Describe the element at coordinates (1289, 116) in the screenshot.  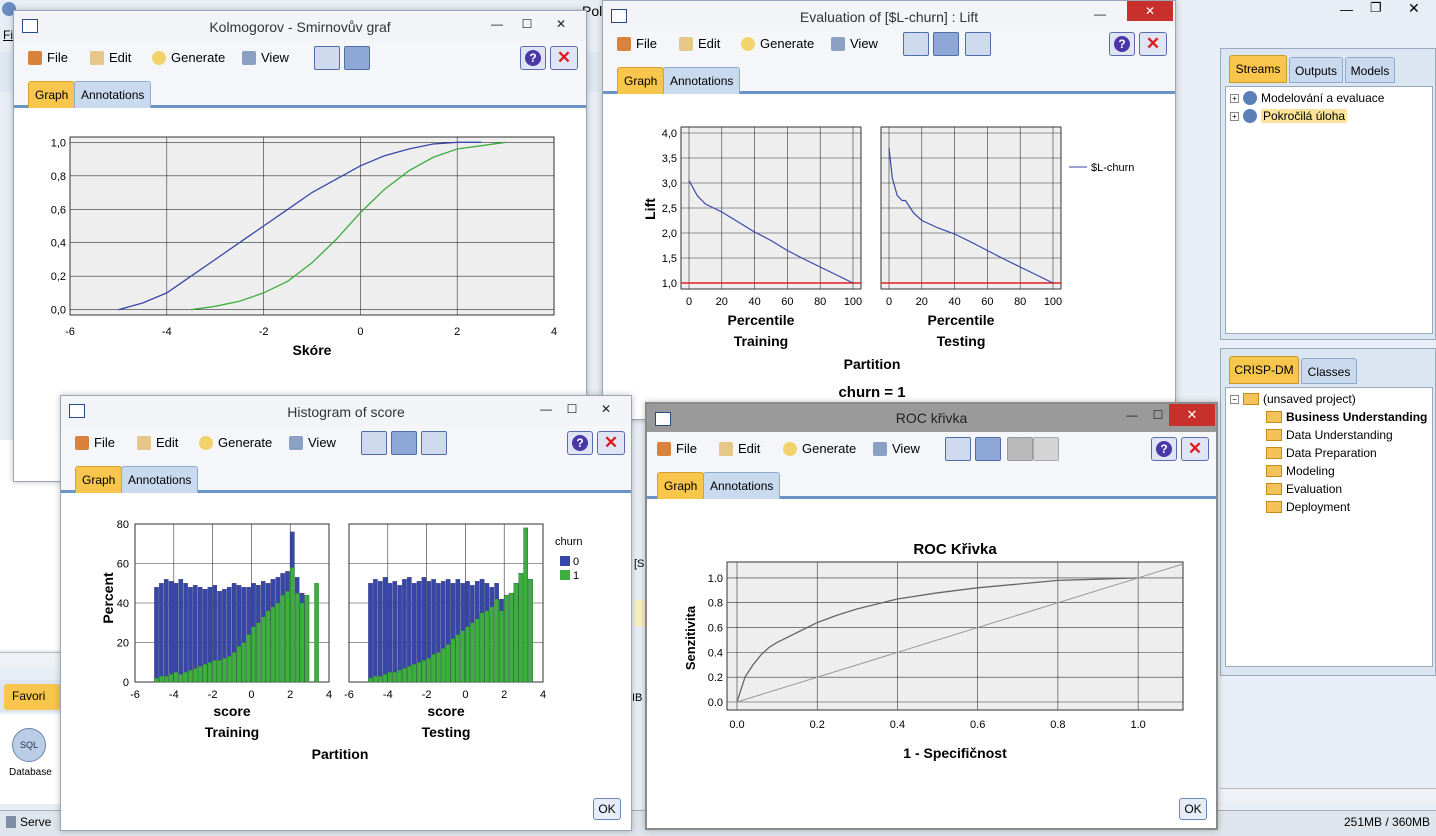
I see `stream-item-pokrocila: + Pokročilá úloha` at that location.